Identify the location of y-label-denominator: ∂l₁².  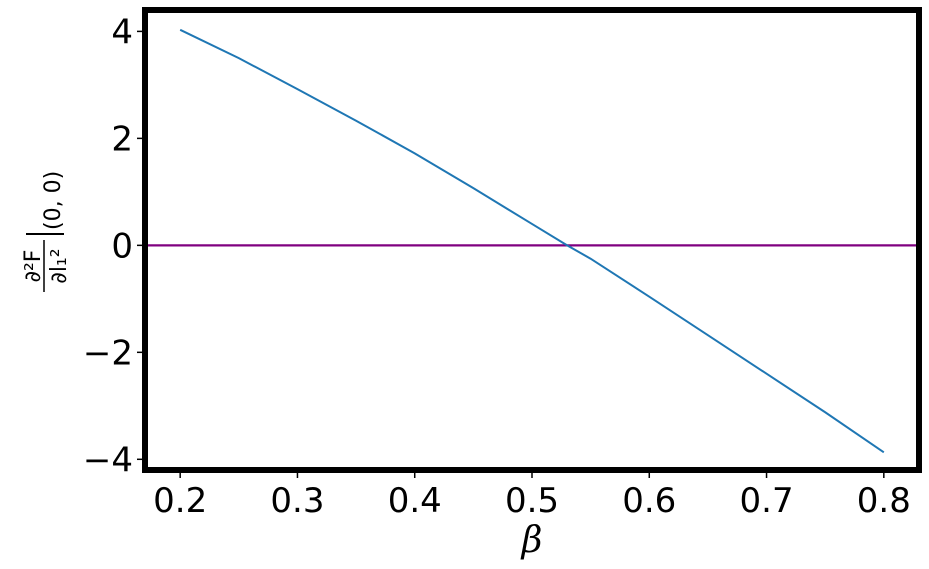
(59, 265).